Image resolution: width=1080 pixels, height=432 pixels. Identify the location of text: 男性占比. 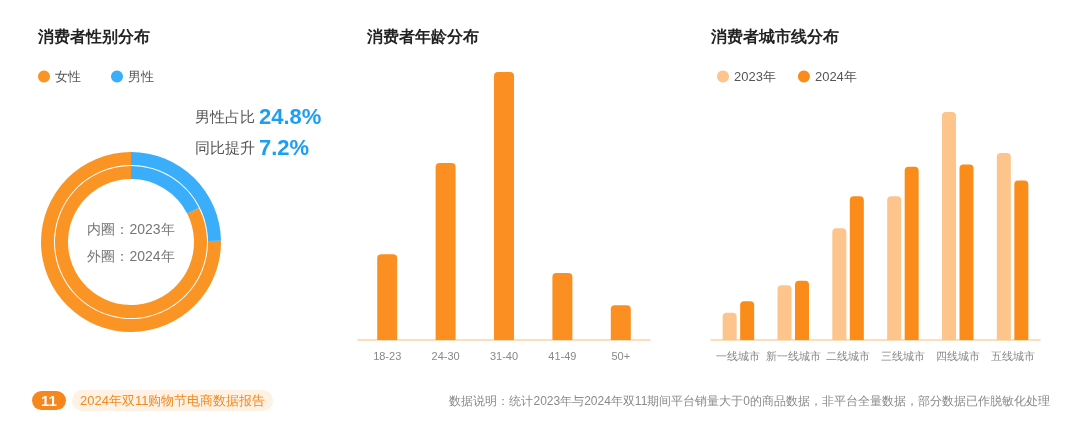
(225, 116).